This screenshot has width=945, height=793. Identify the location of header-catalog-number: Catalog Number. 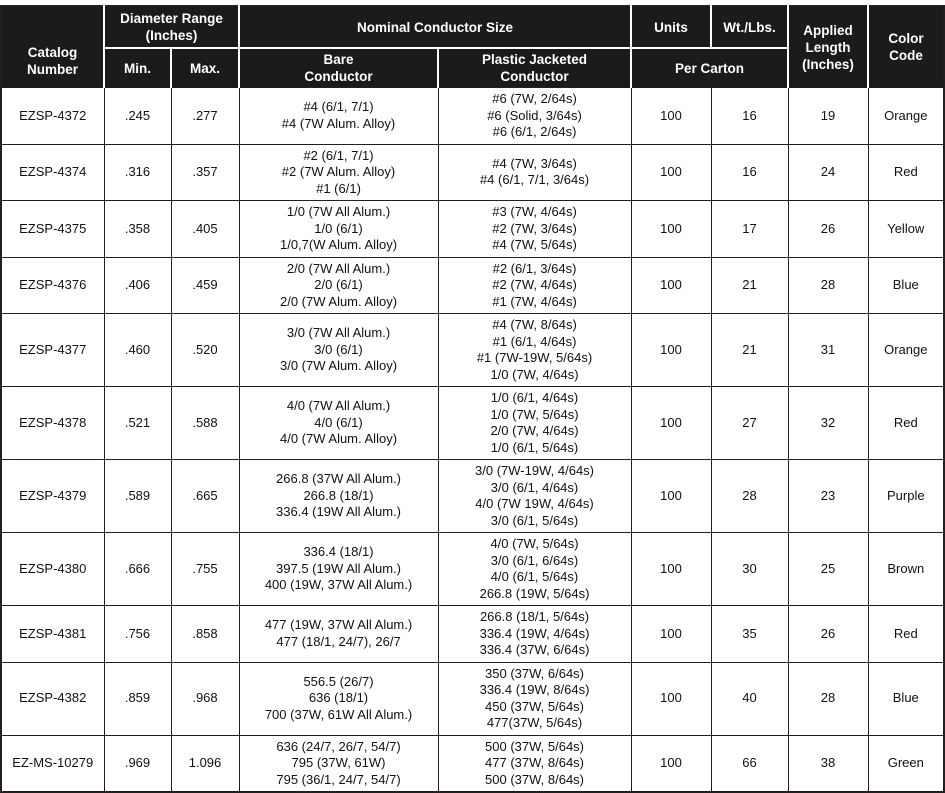
(53, 47).